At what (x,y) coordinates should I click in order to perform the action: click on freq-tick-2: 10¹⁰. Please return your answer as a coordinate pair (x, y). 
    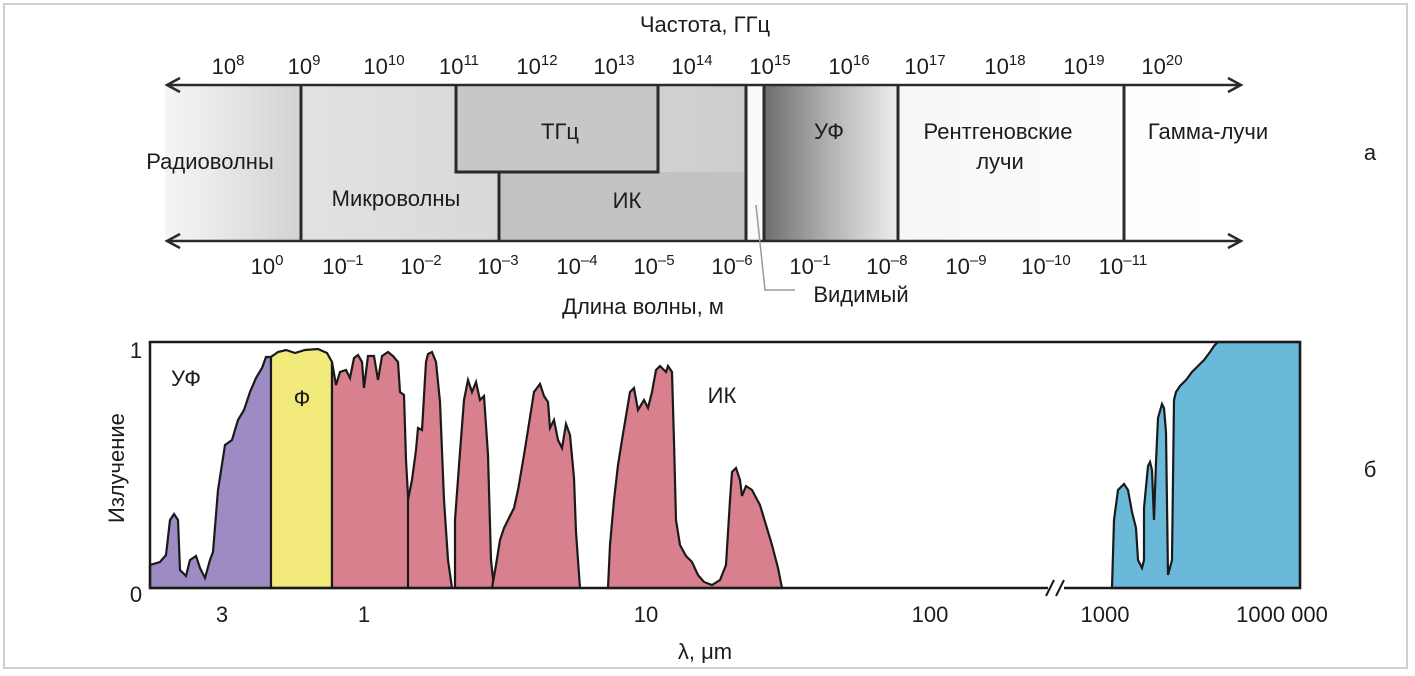
    Looking at the image, I should click on (383, 65).